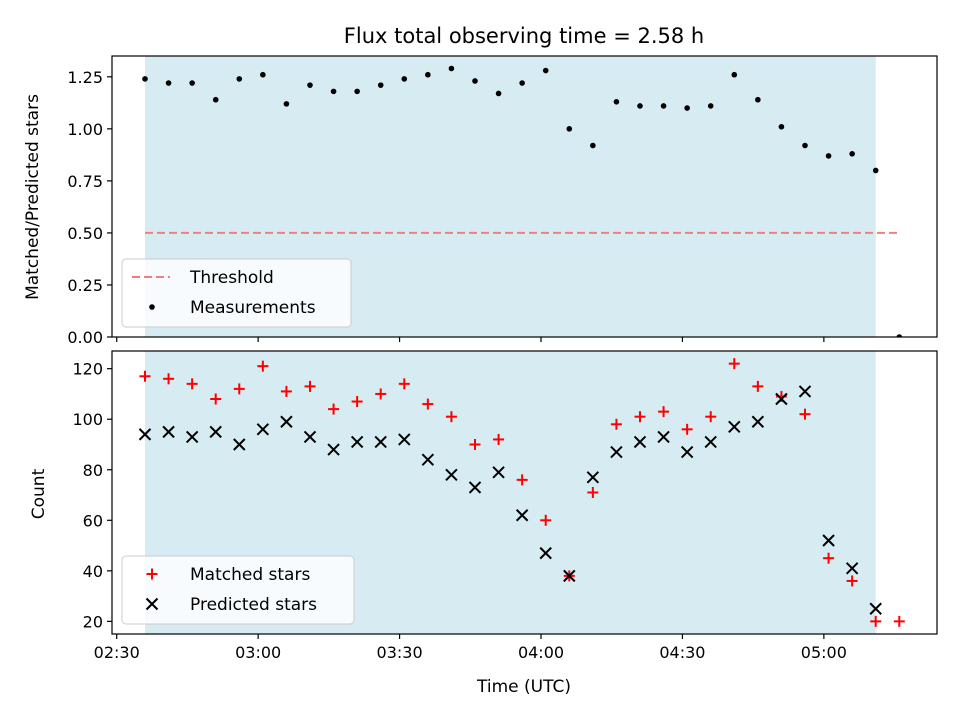 The width and height of the screenshot is (960, 720). What do you see at coordinates (85, 77) in the screenshot?
I see `y-tick-label: 1.25` at bounding box center [85, 77].